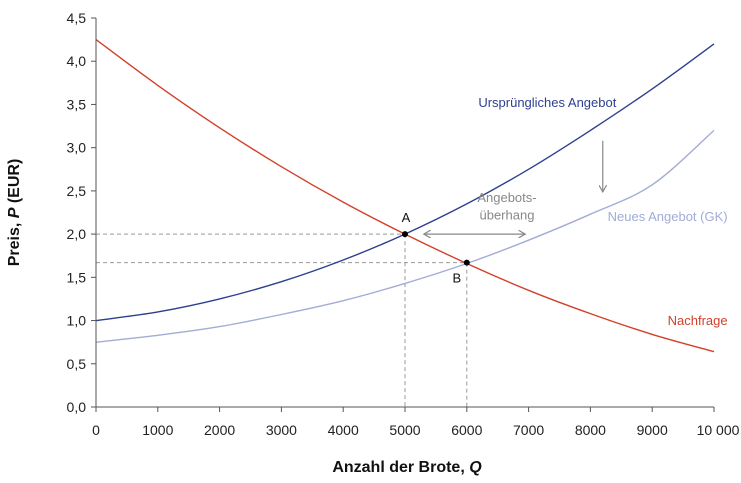  Describe the element at coordinates (528, 430) in the screenshot. I see `x-tick-label: 7000` at that location.